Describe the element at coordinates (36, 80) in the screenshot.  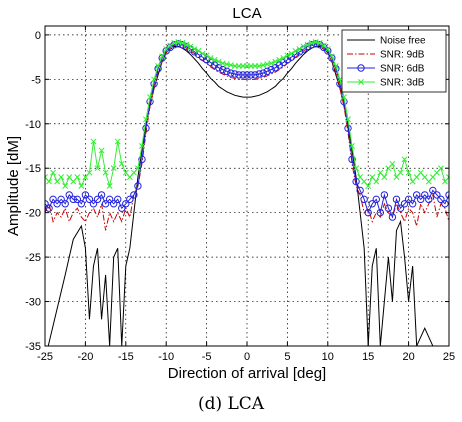
I see `y-tick-label: -5` at that location.